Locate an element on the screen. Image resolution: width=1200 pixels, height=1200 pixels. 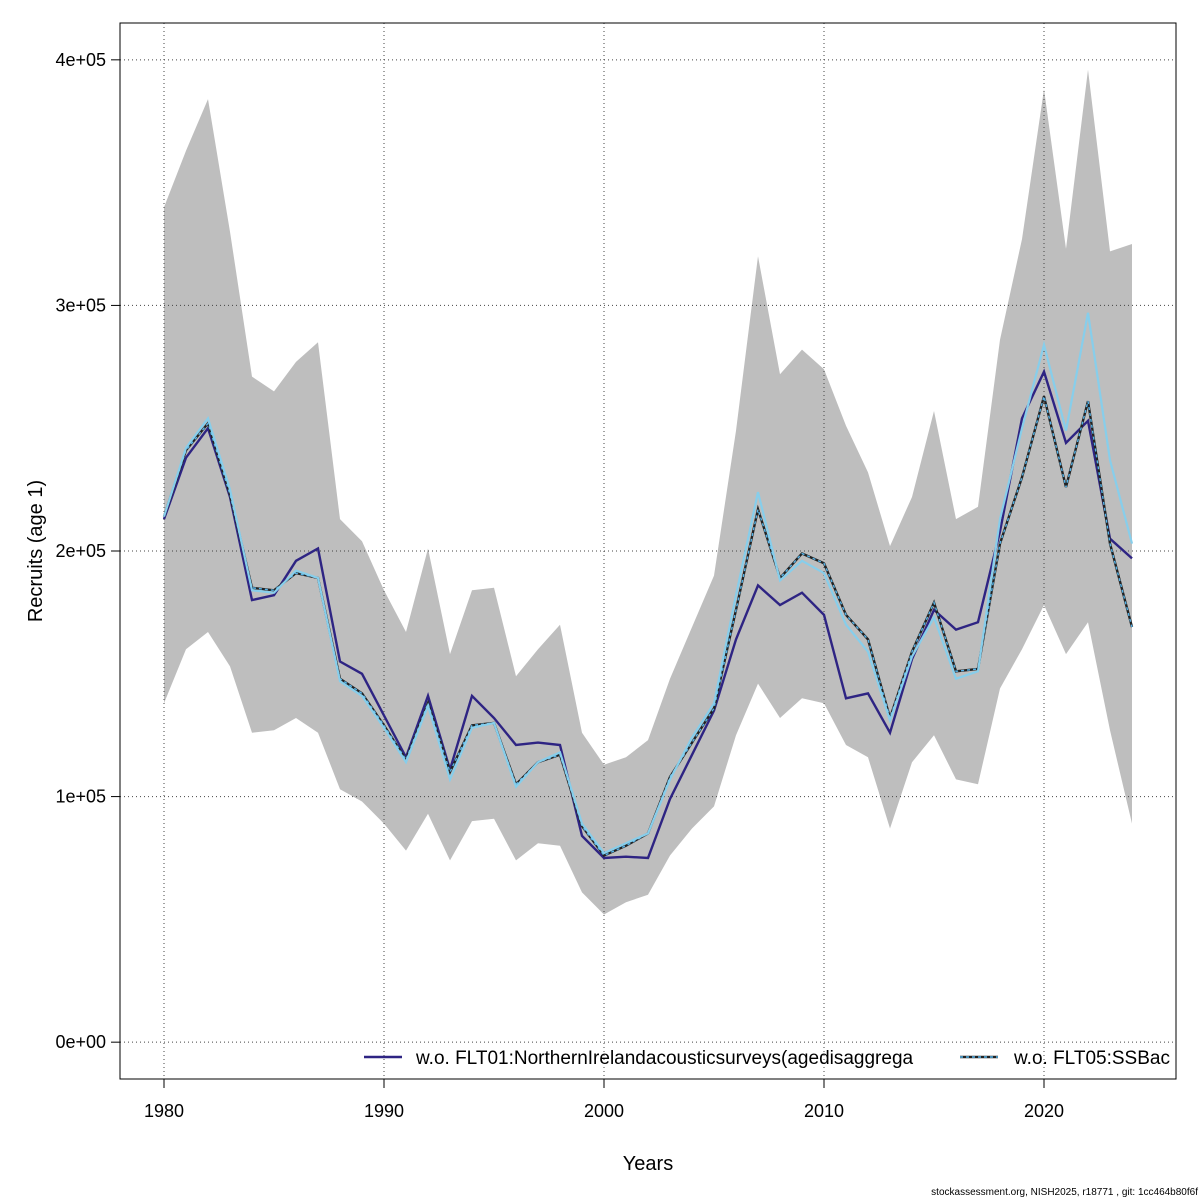
x-axis-title: Years is located at coordinates (648, 1164).